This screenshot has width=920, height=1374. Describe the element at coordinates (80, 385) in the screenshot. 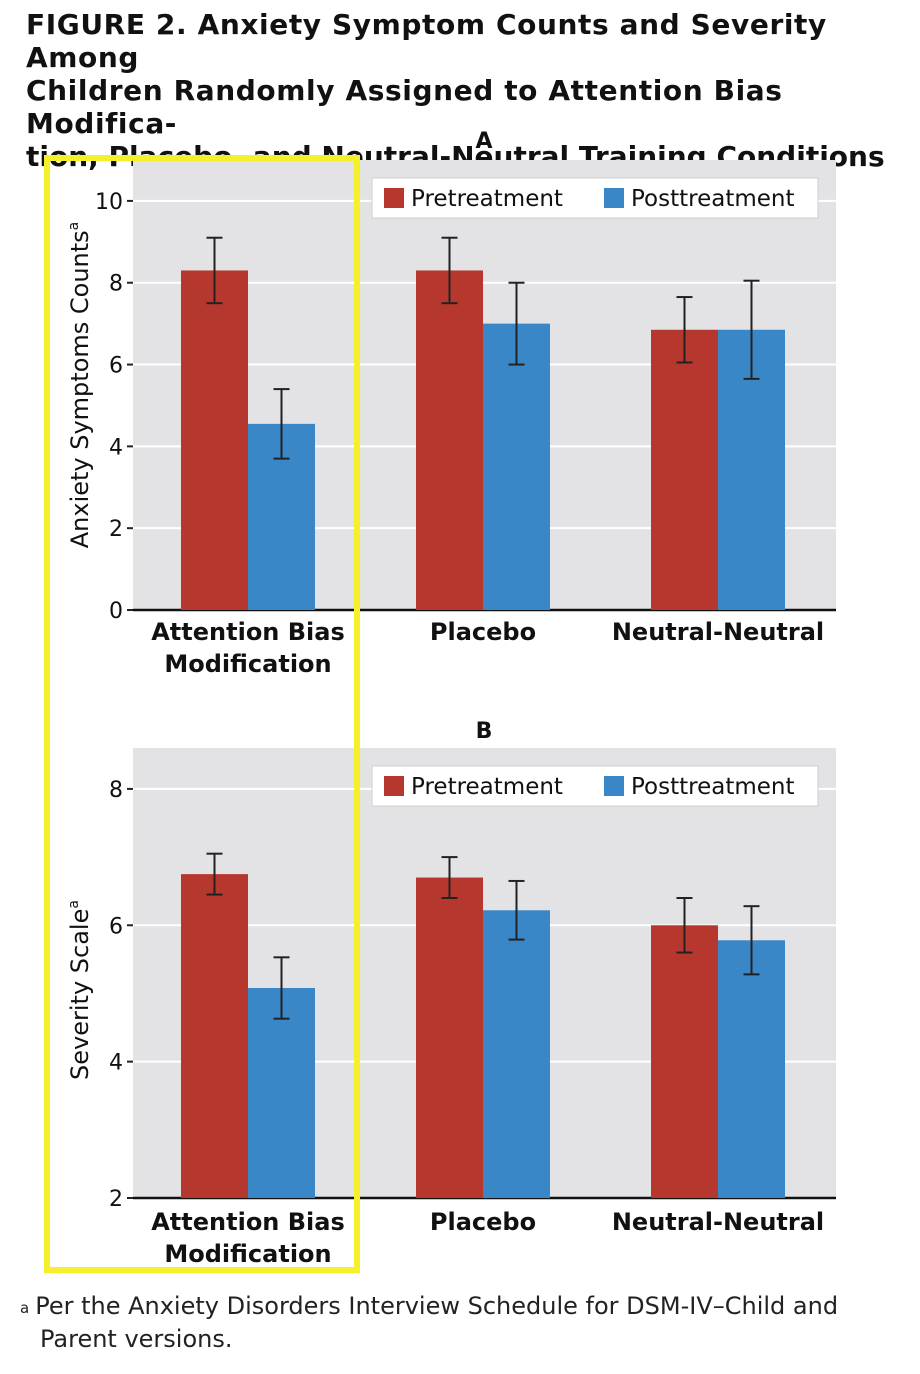

I see `y-axis-label: Anxiety Symptoms Countsa` at that location.